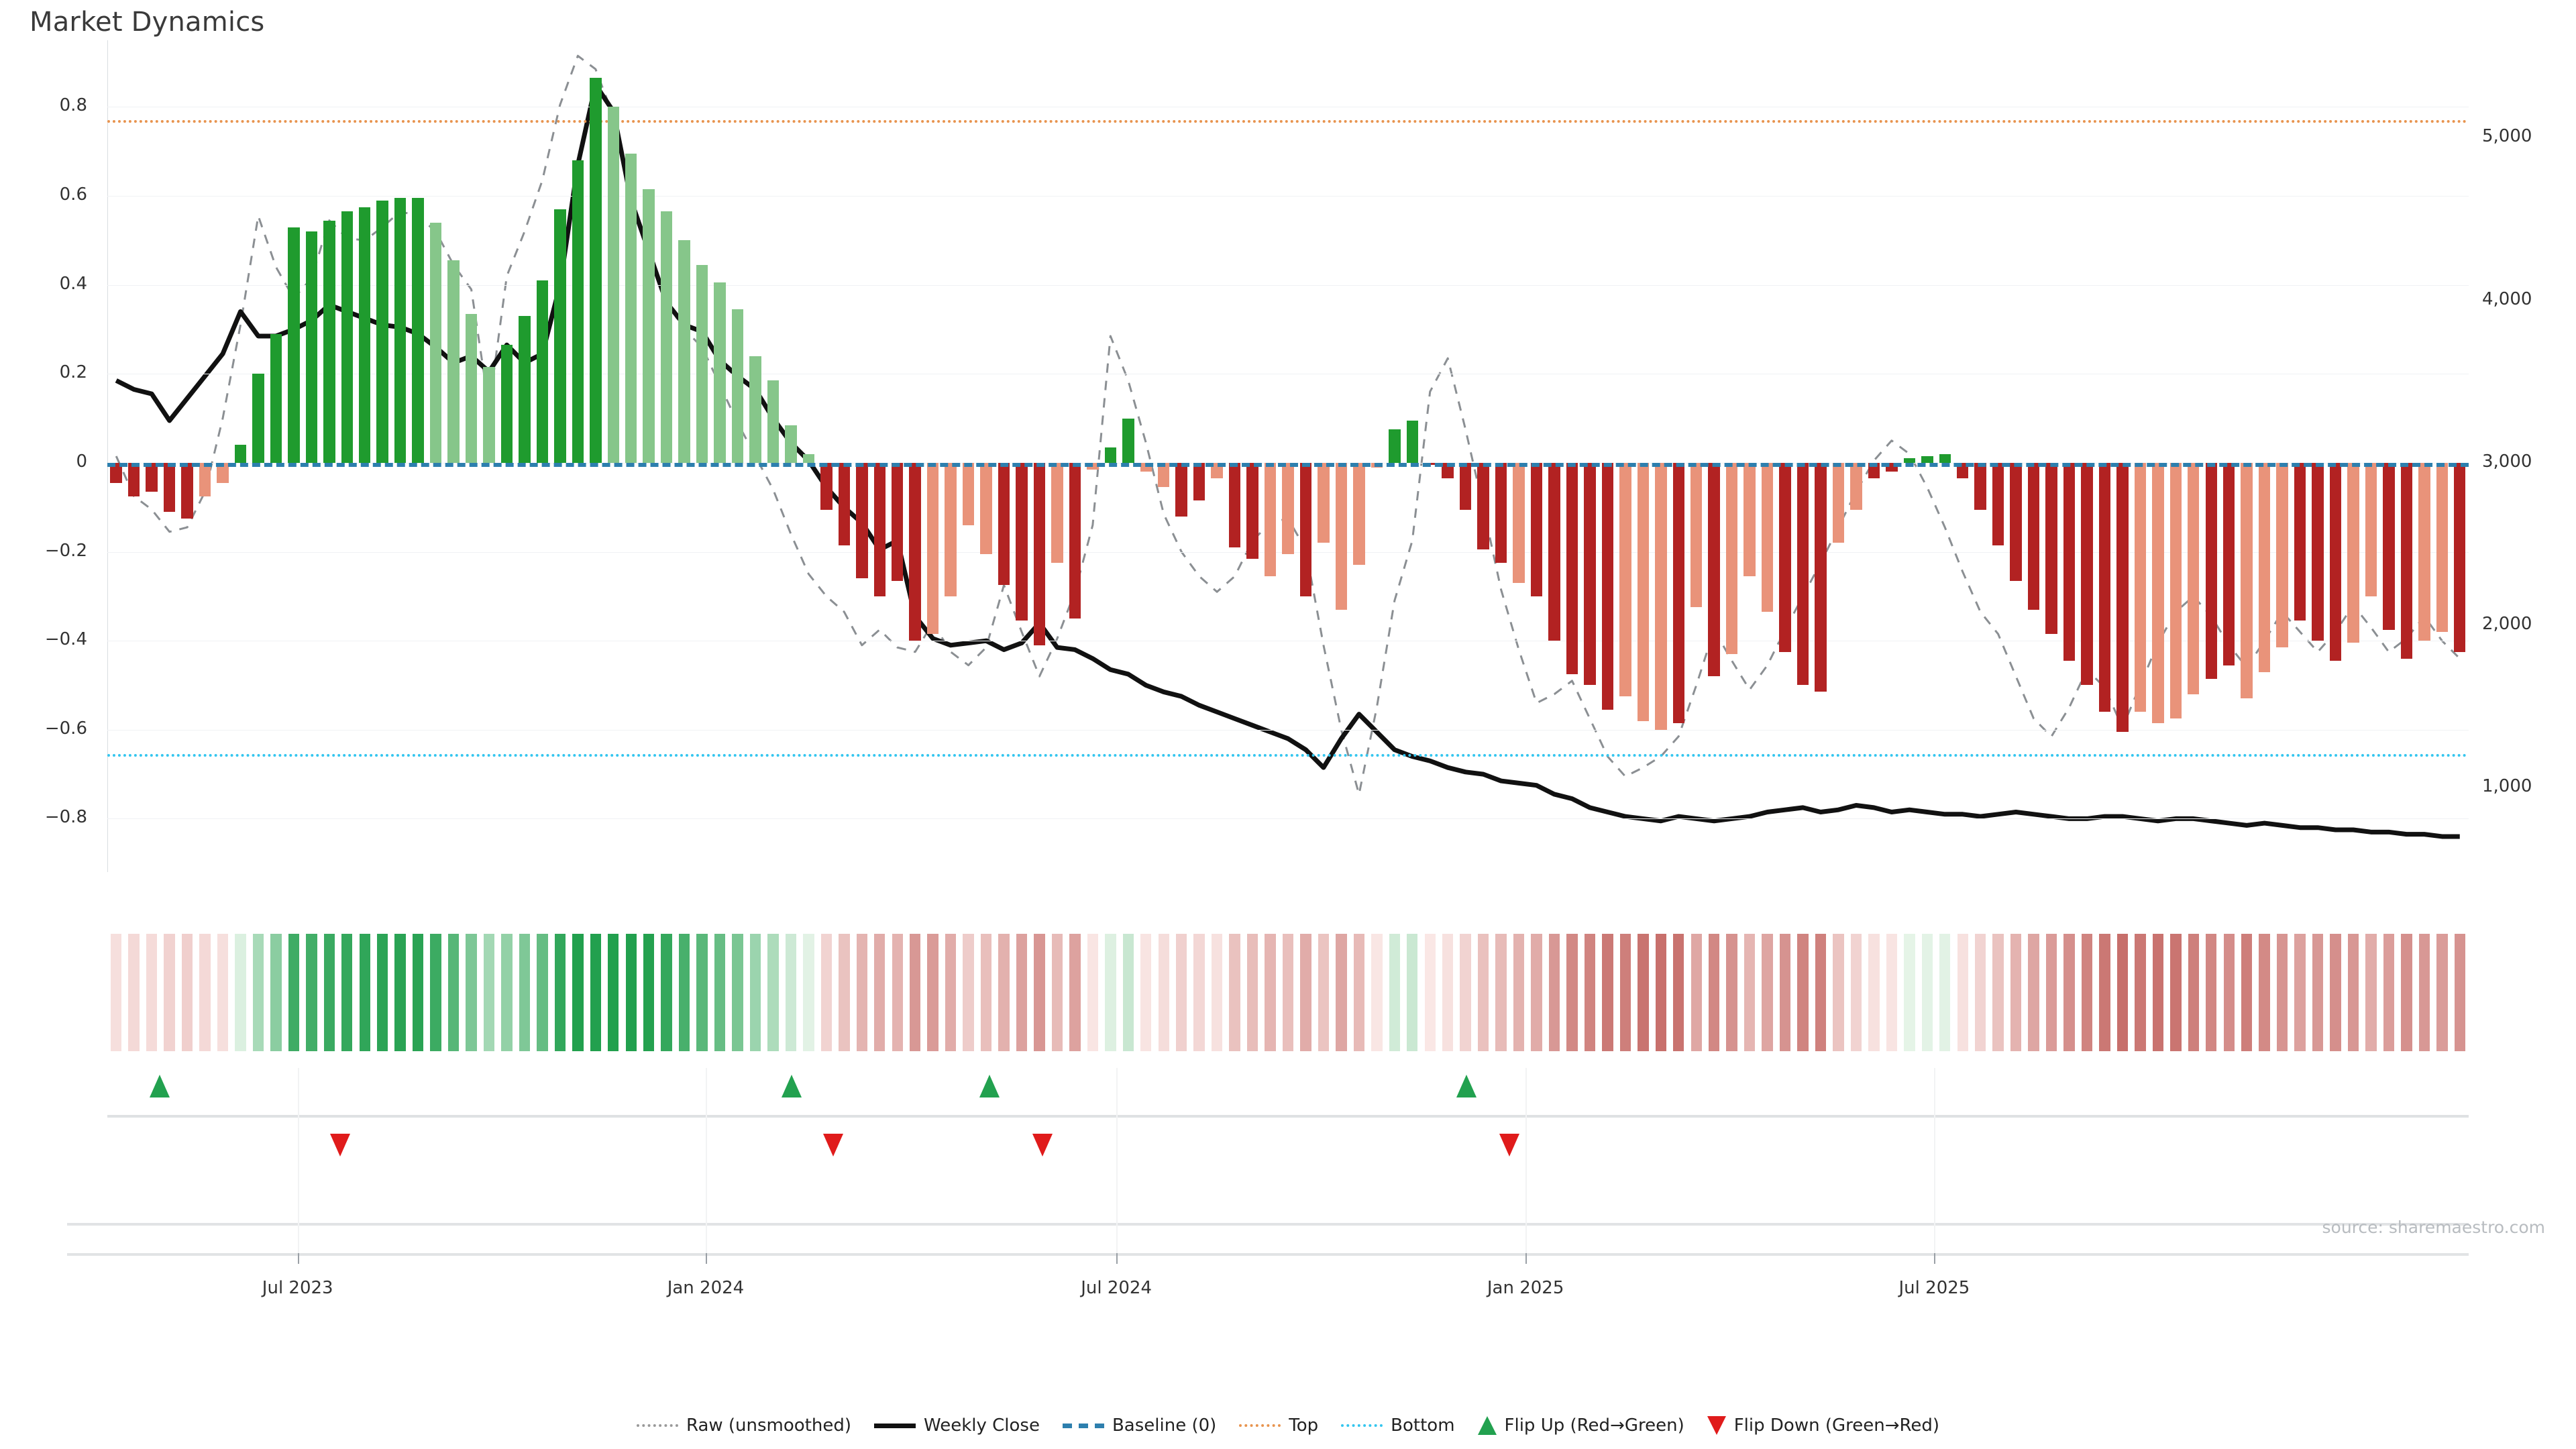 The image size is (2576, 1449). Describe the element at coordinates (73, 283) in the screenshot. I see `y-axis-tick-label: 0.4` at that location.